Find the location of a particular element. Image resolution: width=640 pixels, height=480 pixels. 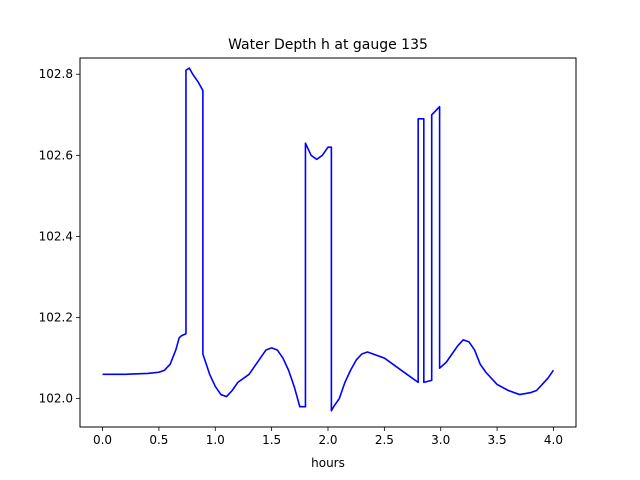

y-tick-label: 102.8 is located at coordinates (56, 74).